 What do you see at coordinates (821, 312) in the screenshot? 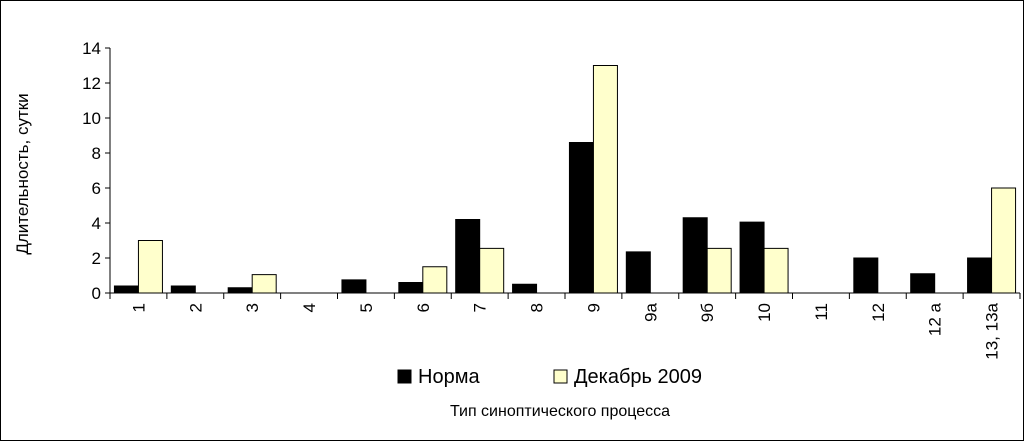
I see `x-tick-label: 11` at bounding box center [821, 312].